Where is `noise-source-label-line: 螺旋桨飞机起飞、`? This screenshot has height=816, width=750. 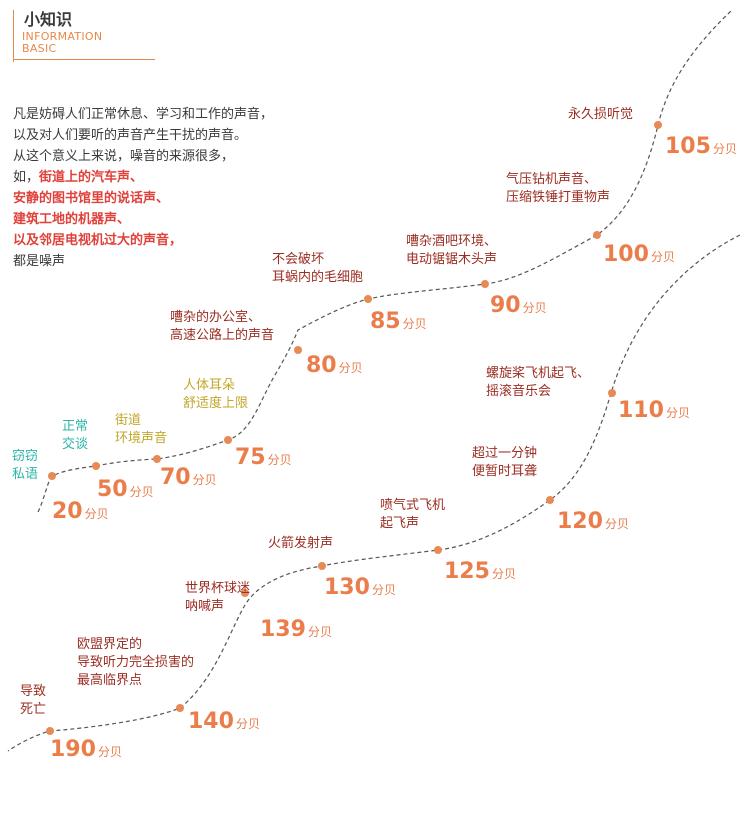 noise-source-label-line: 螺旋桨飞机起飞、 is located at coordinates (538, 373).